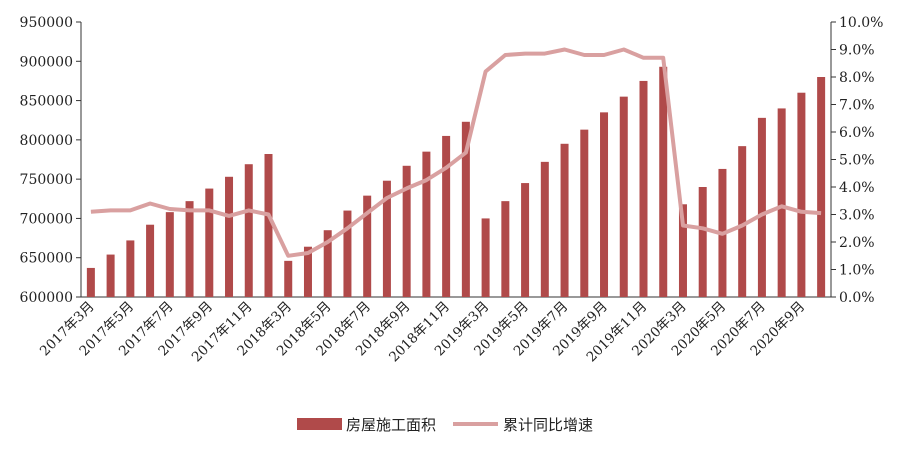 The width and height of the screenshot is (908, 454). What do you see at coordinates (857, 51) in the screenshot?
I see `right-axis-tick-label: 9.0%` at bounding box center [857, 51].